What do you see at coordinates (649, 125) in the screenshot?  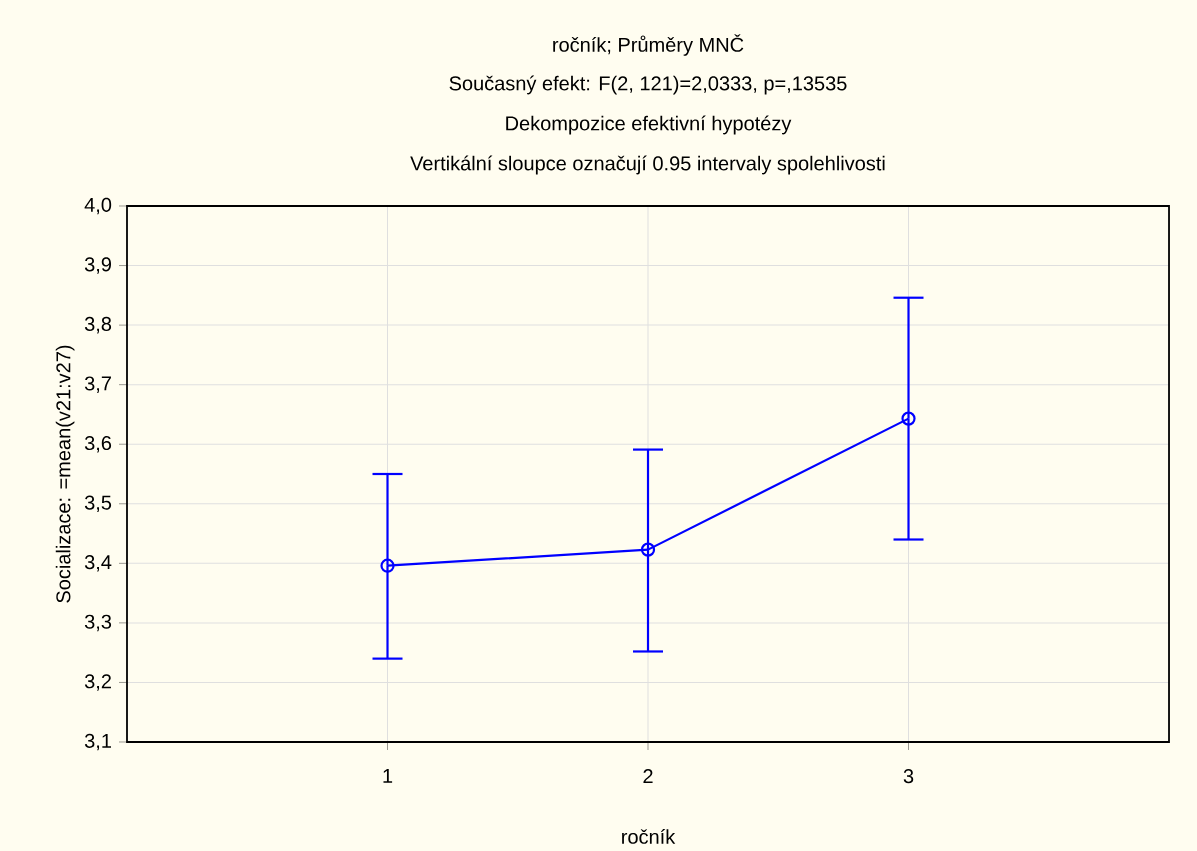 I see `text: Dekompozice efektivní hypotézy` at bounding box center [649, 125].